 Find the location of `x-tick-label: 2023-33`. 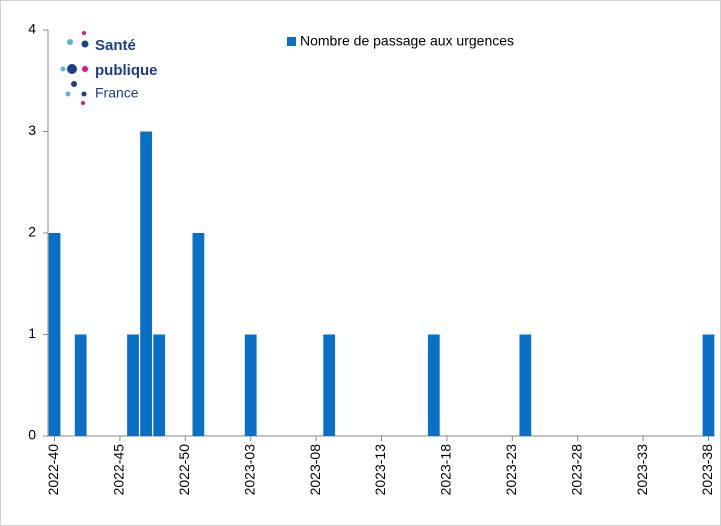

x-tick-label: 2023-33 is located at coordinates (642, 470).